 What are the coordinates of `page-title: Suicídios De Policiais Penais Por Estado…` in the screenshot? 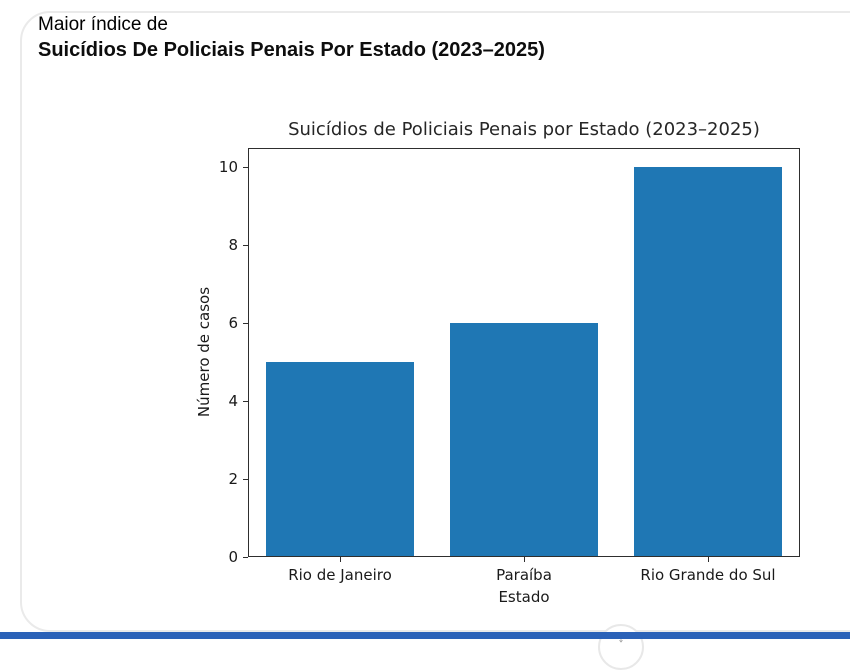 It's located at (291, 50).